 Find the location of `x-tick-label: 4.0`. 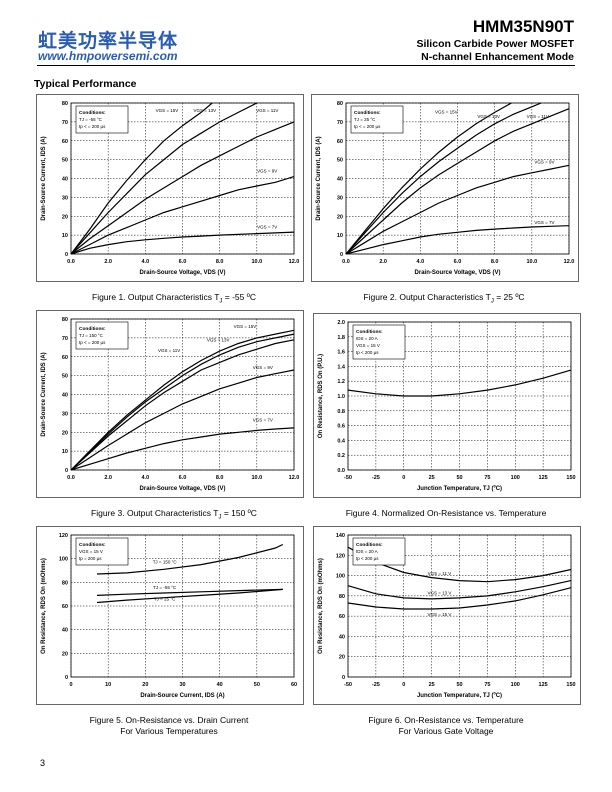

x-tick-label: 4.0 is located at coordinates (421, 262).